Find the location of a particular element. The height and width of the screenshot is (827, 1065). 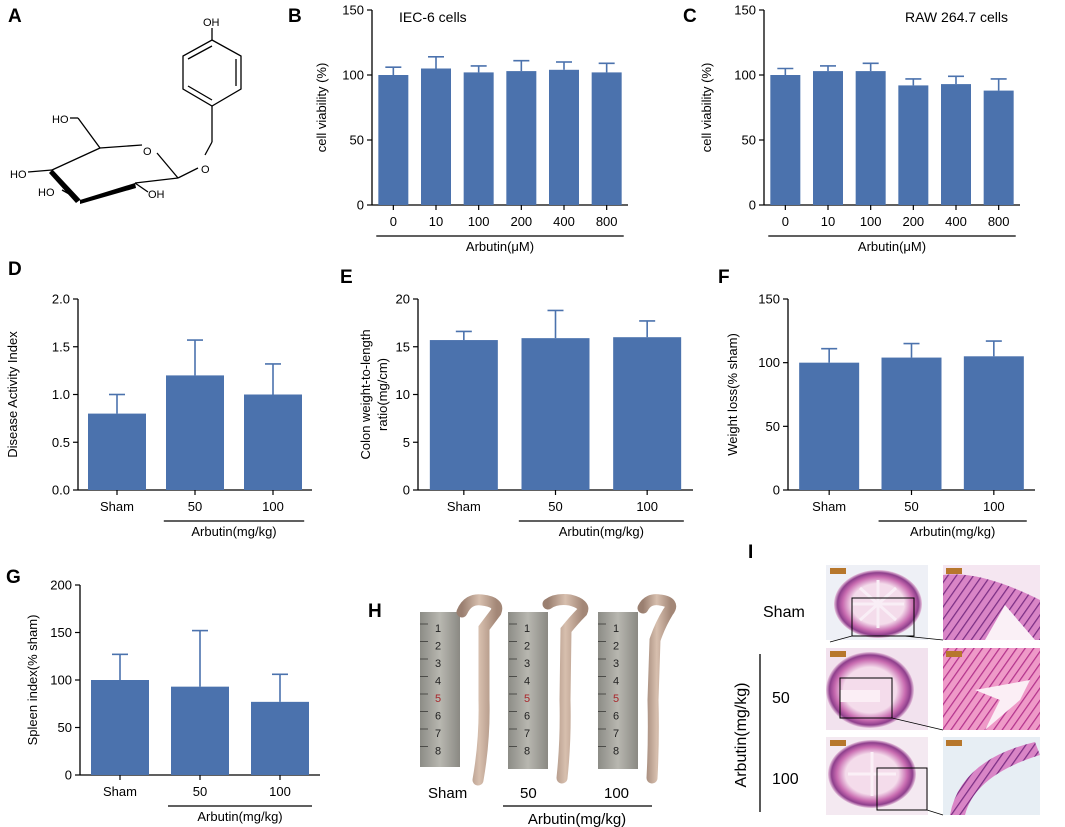

ruler-50: 1 2 3 4 5 6 7 8 is located at coordinates (528, 690).